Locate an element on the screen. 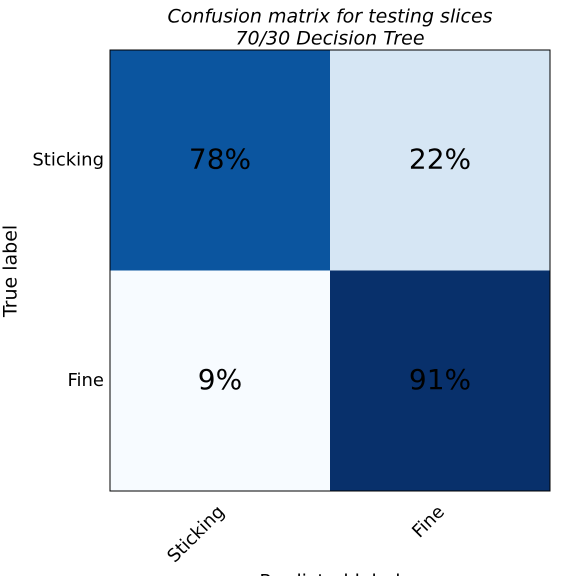 The image size is (576, 576). chart-subtitle: 70/30 Decision Tree is located at coordinates (329, 39).